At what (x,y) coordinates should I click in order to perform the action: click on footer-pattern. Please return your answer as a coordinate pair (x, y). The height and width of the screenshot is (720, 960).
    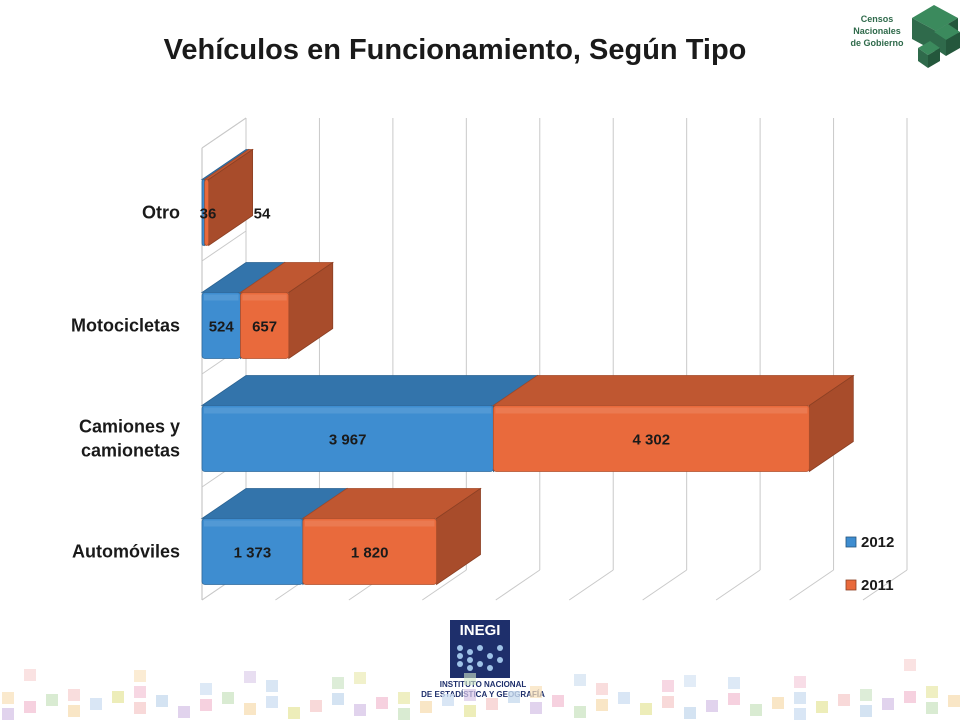
    Looking at the image, I should click on (481, 689).